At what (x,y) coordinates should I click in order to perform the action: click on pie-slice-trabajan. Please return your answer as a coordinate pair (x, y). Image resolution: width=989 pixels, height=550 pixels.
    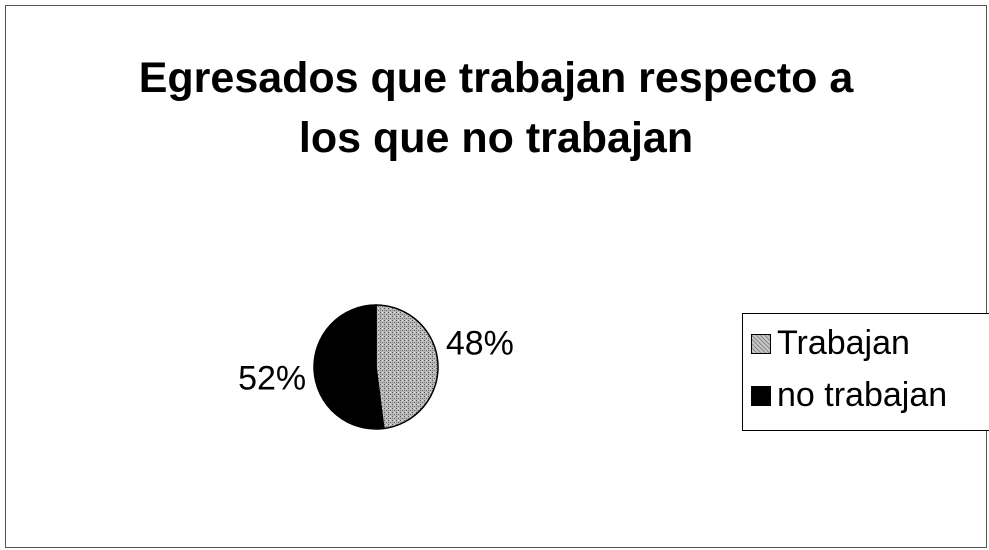
    Looking at the image, I should click on (407, 367).